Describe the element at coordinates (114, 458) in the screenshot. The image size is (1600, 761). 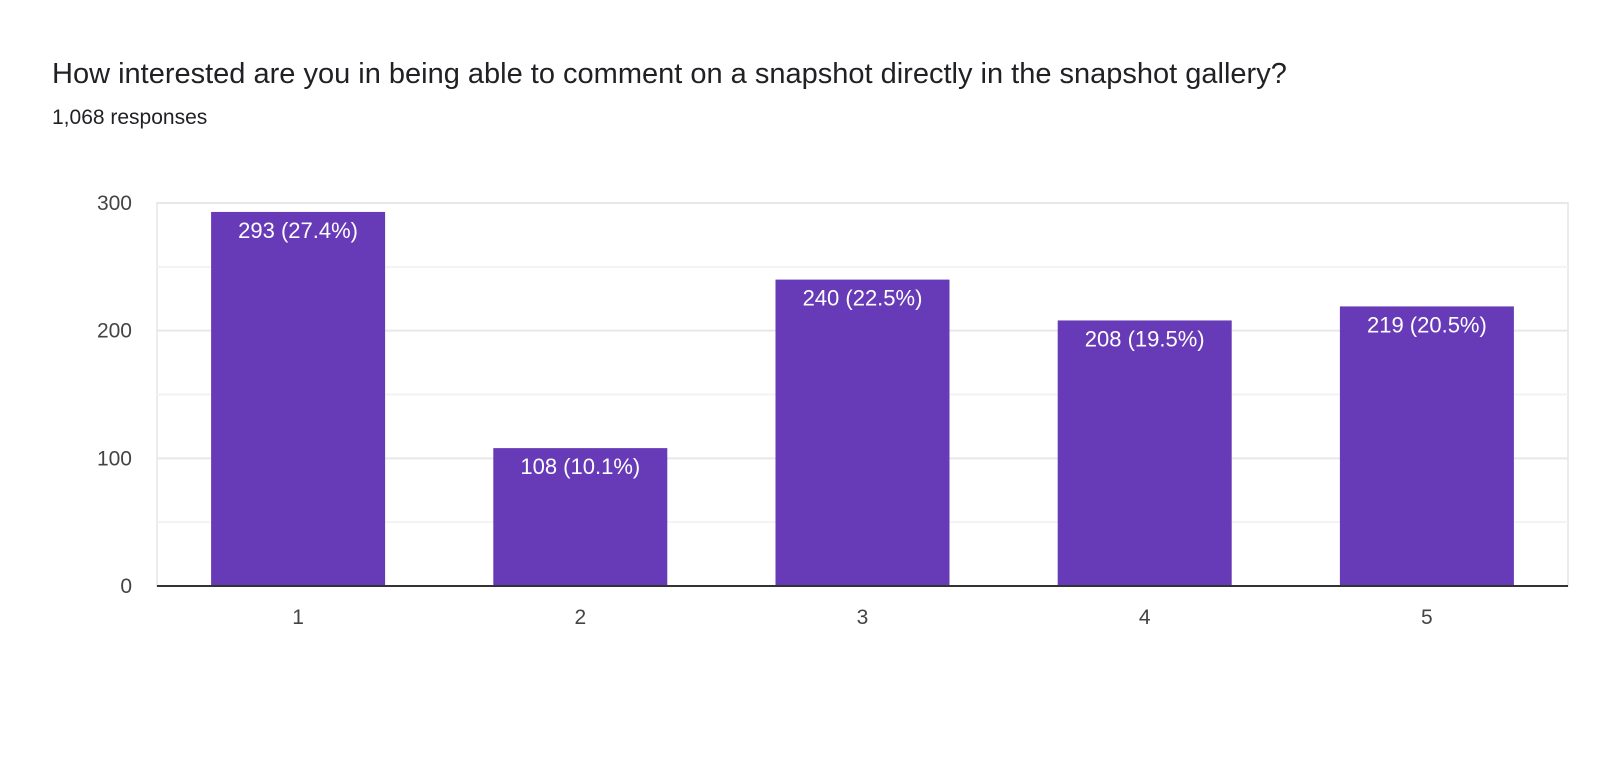
I see `y-tick-label: 100` at that location.